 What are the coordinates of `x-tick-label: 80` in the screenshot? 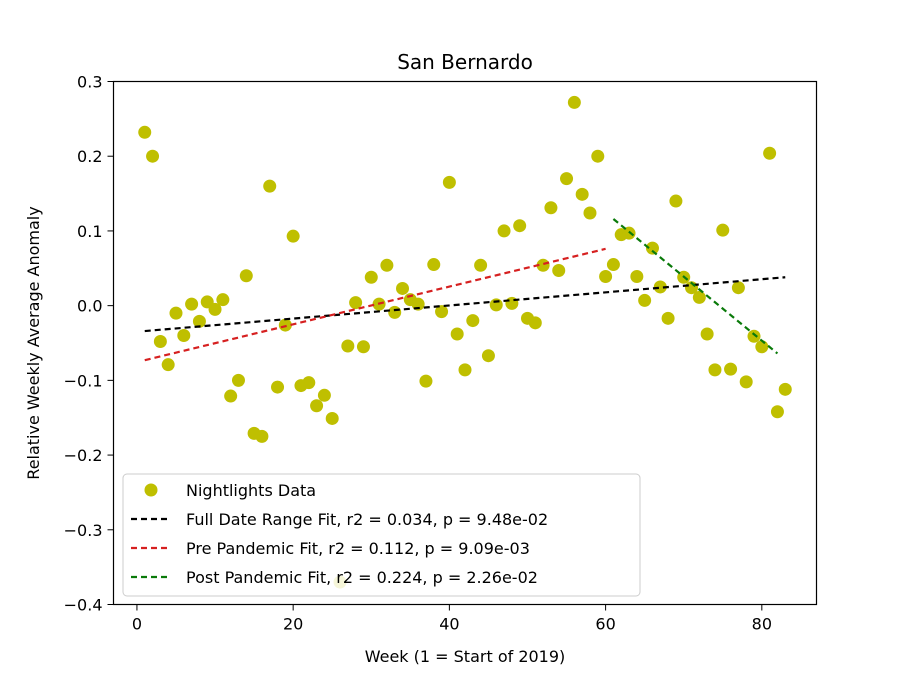 It's located at (762, 624).